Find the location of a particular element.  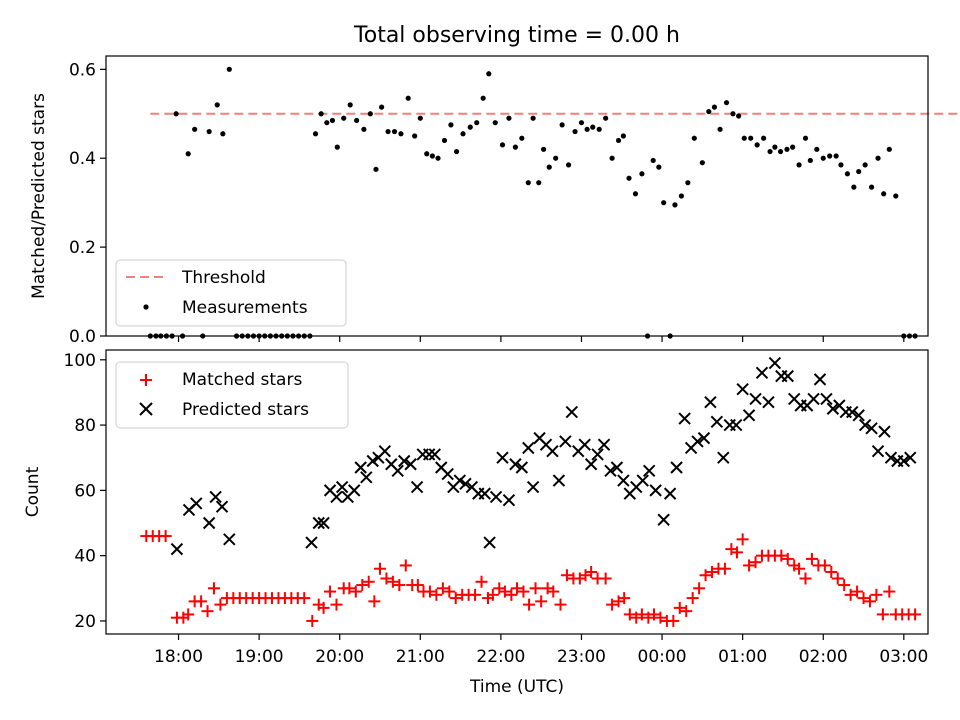

legend-predicted-label: Predicted stars is located at coordinates (245, 410).